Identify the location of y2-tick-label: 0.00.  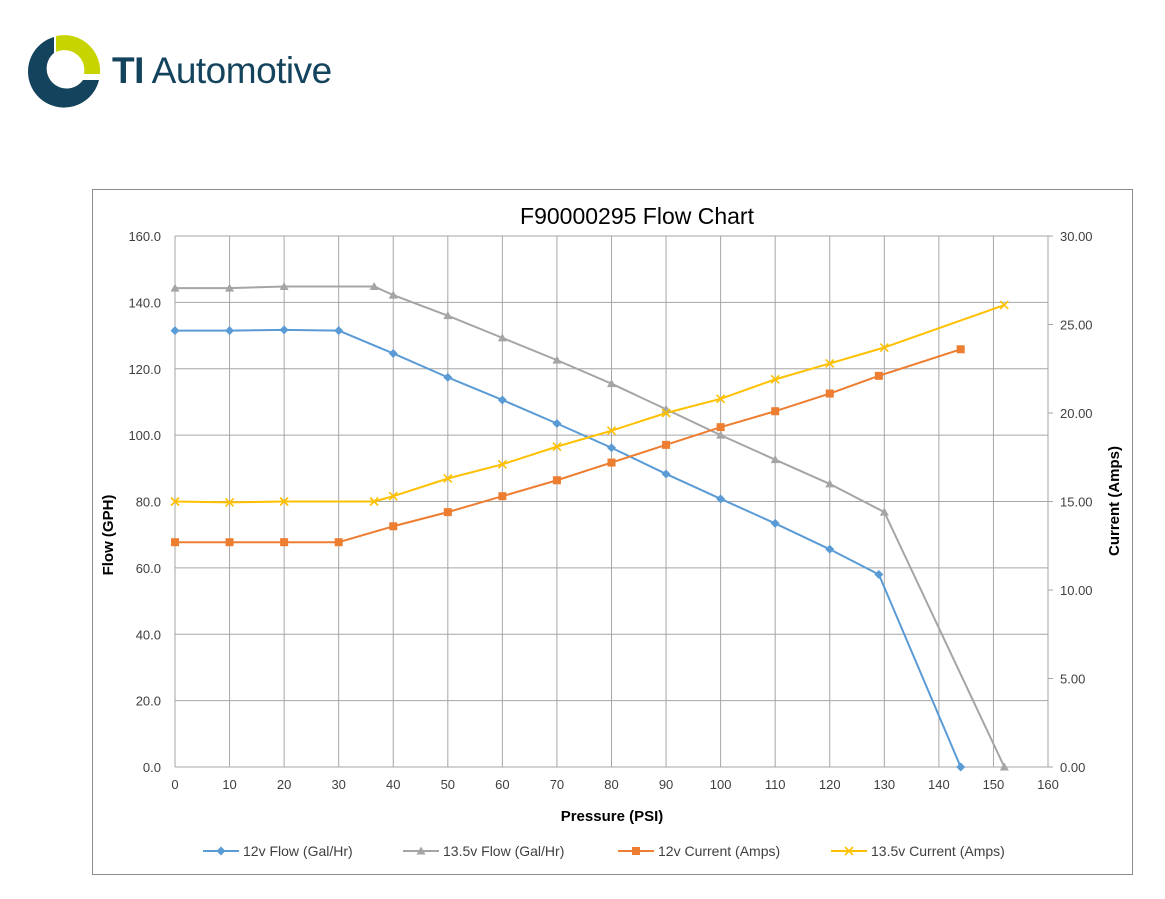
(1072, 767).